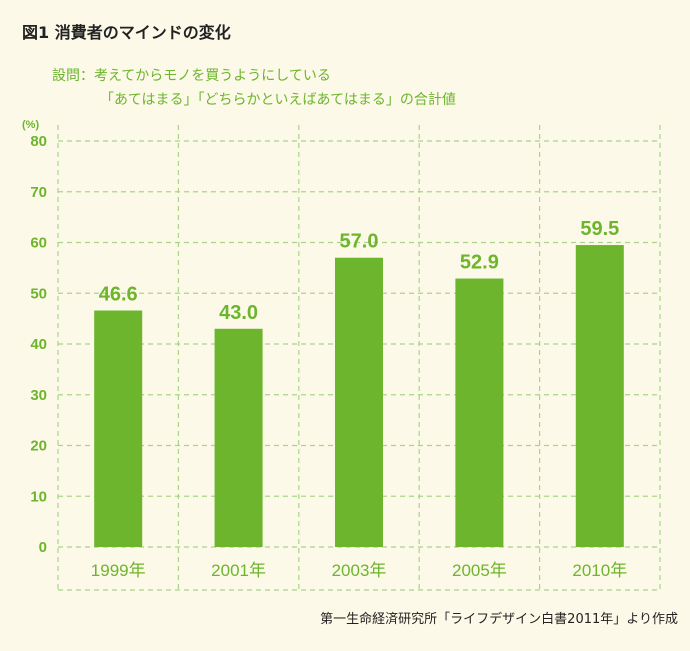 Image resolution: width=690 pixels, height=651 pixels. I want to click on y-tick-label: 60, so click(38, 243).